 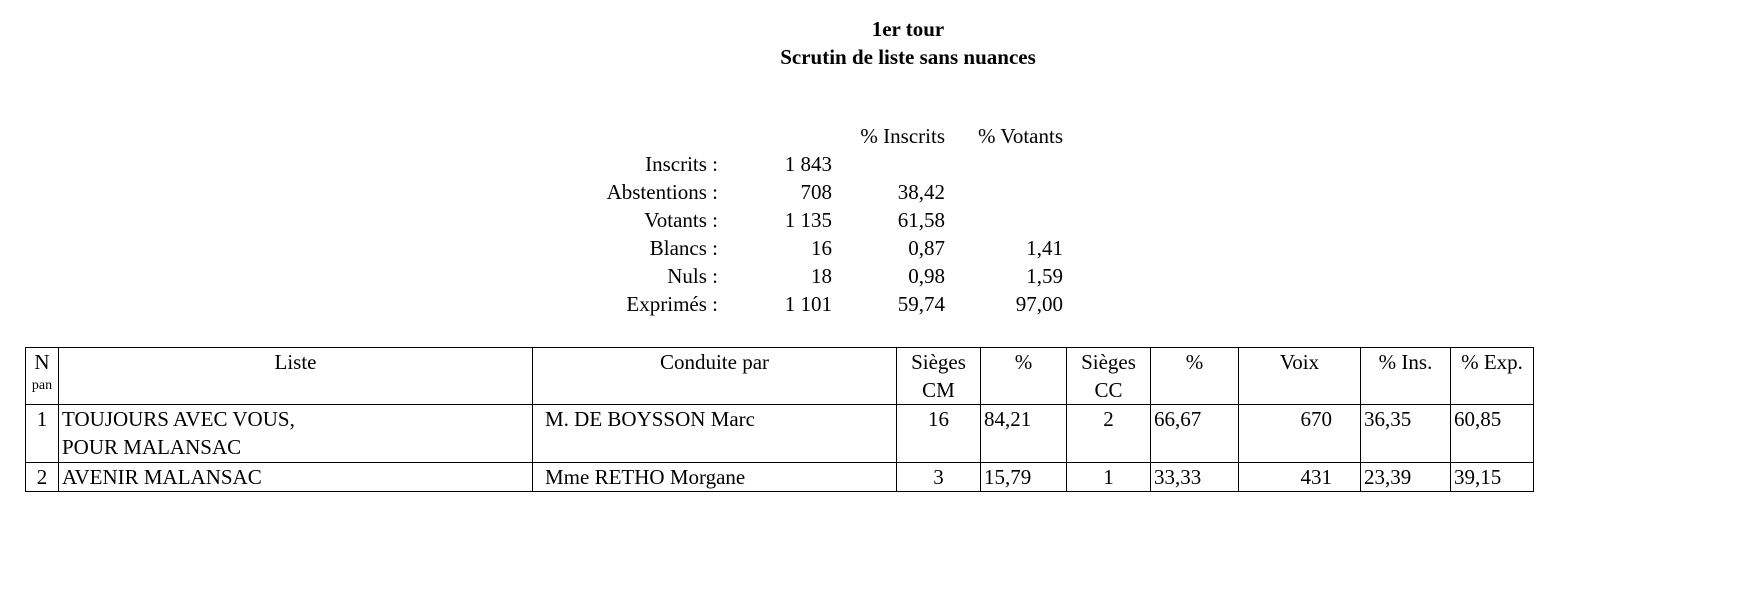 I want to click on cell-pct-cc: 33,33, so click(x=1194, y=477).